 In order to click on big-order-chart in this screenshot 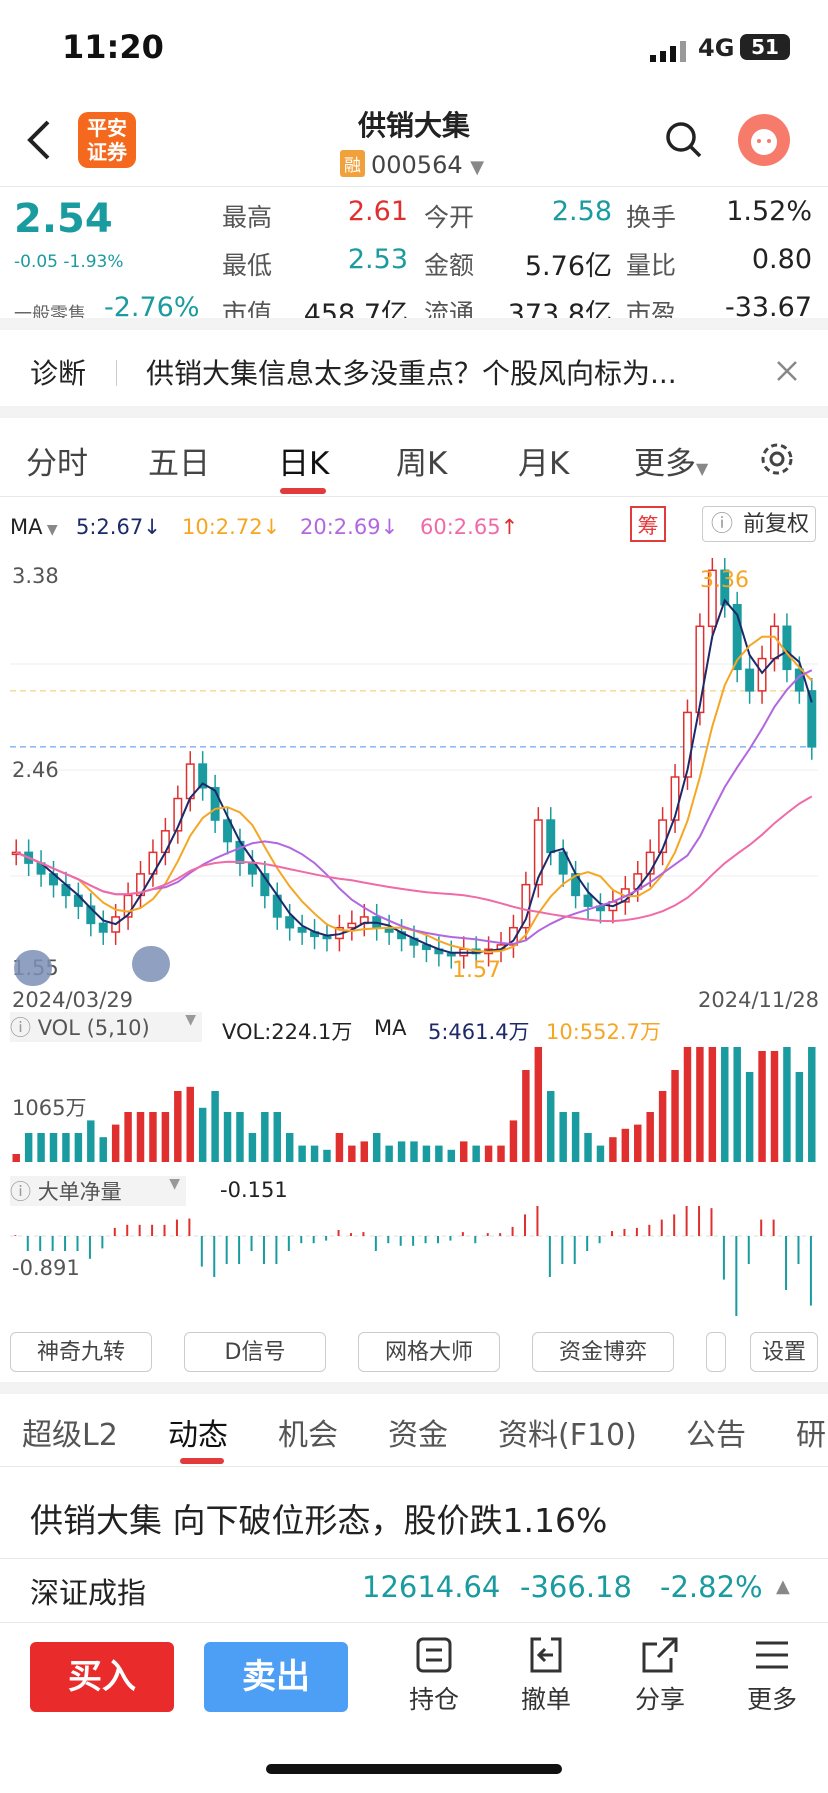, I will do `click(414, 1264)`.